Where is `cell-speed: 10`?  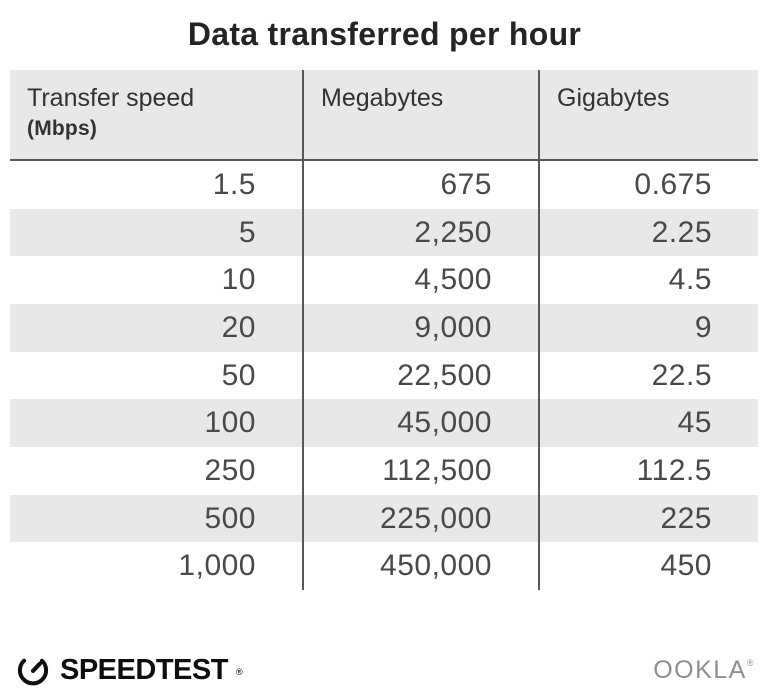
cell-speed: 10 is located at coordinates (238, 280).